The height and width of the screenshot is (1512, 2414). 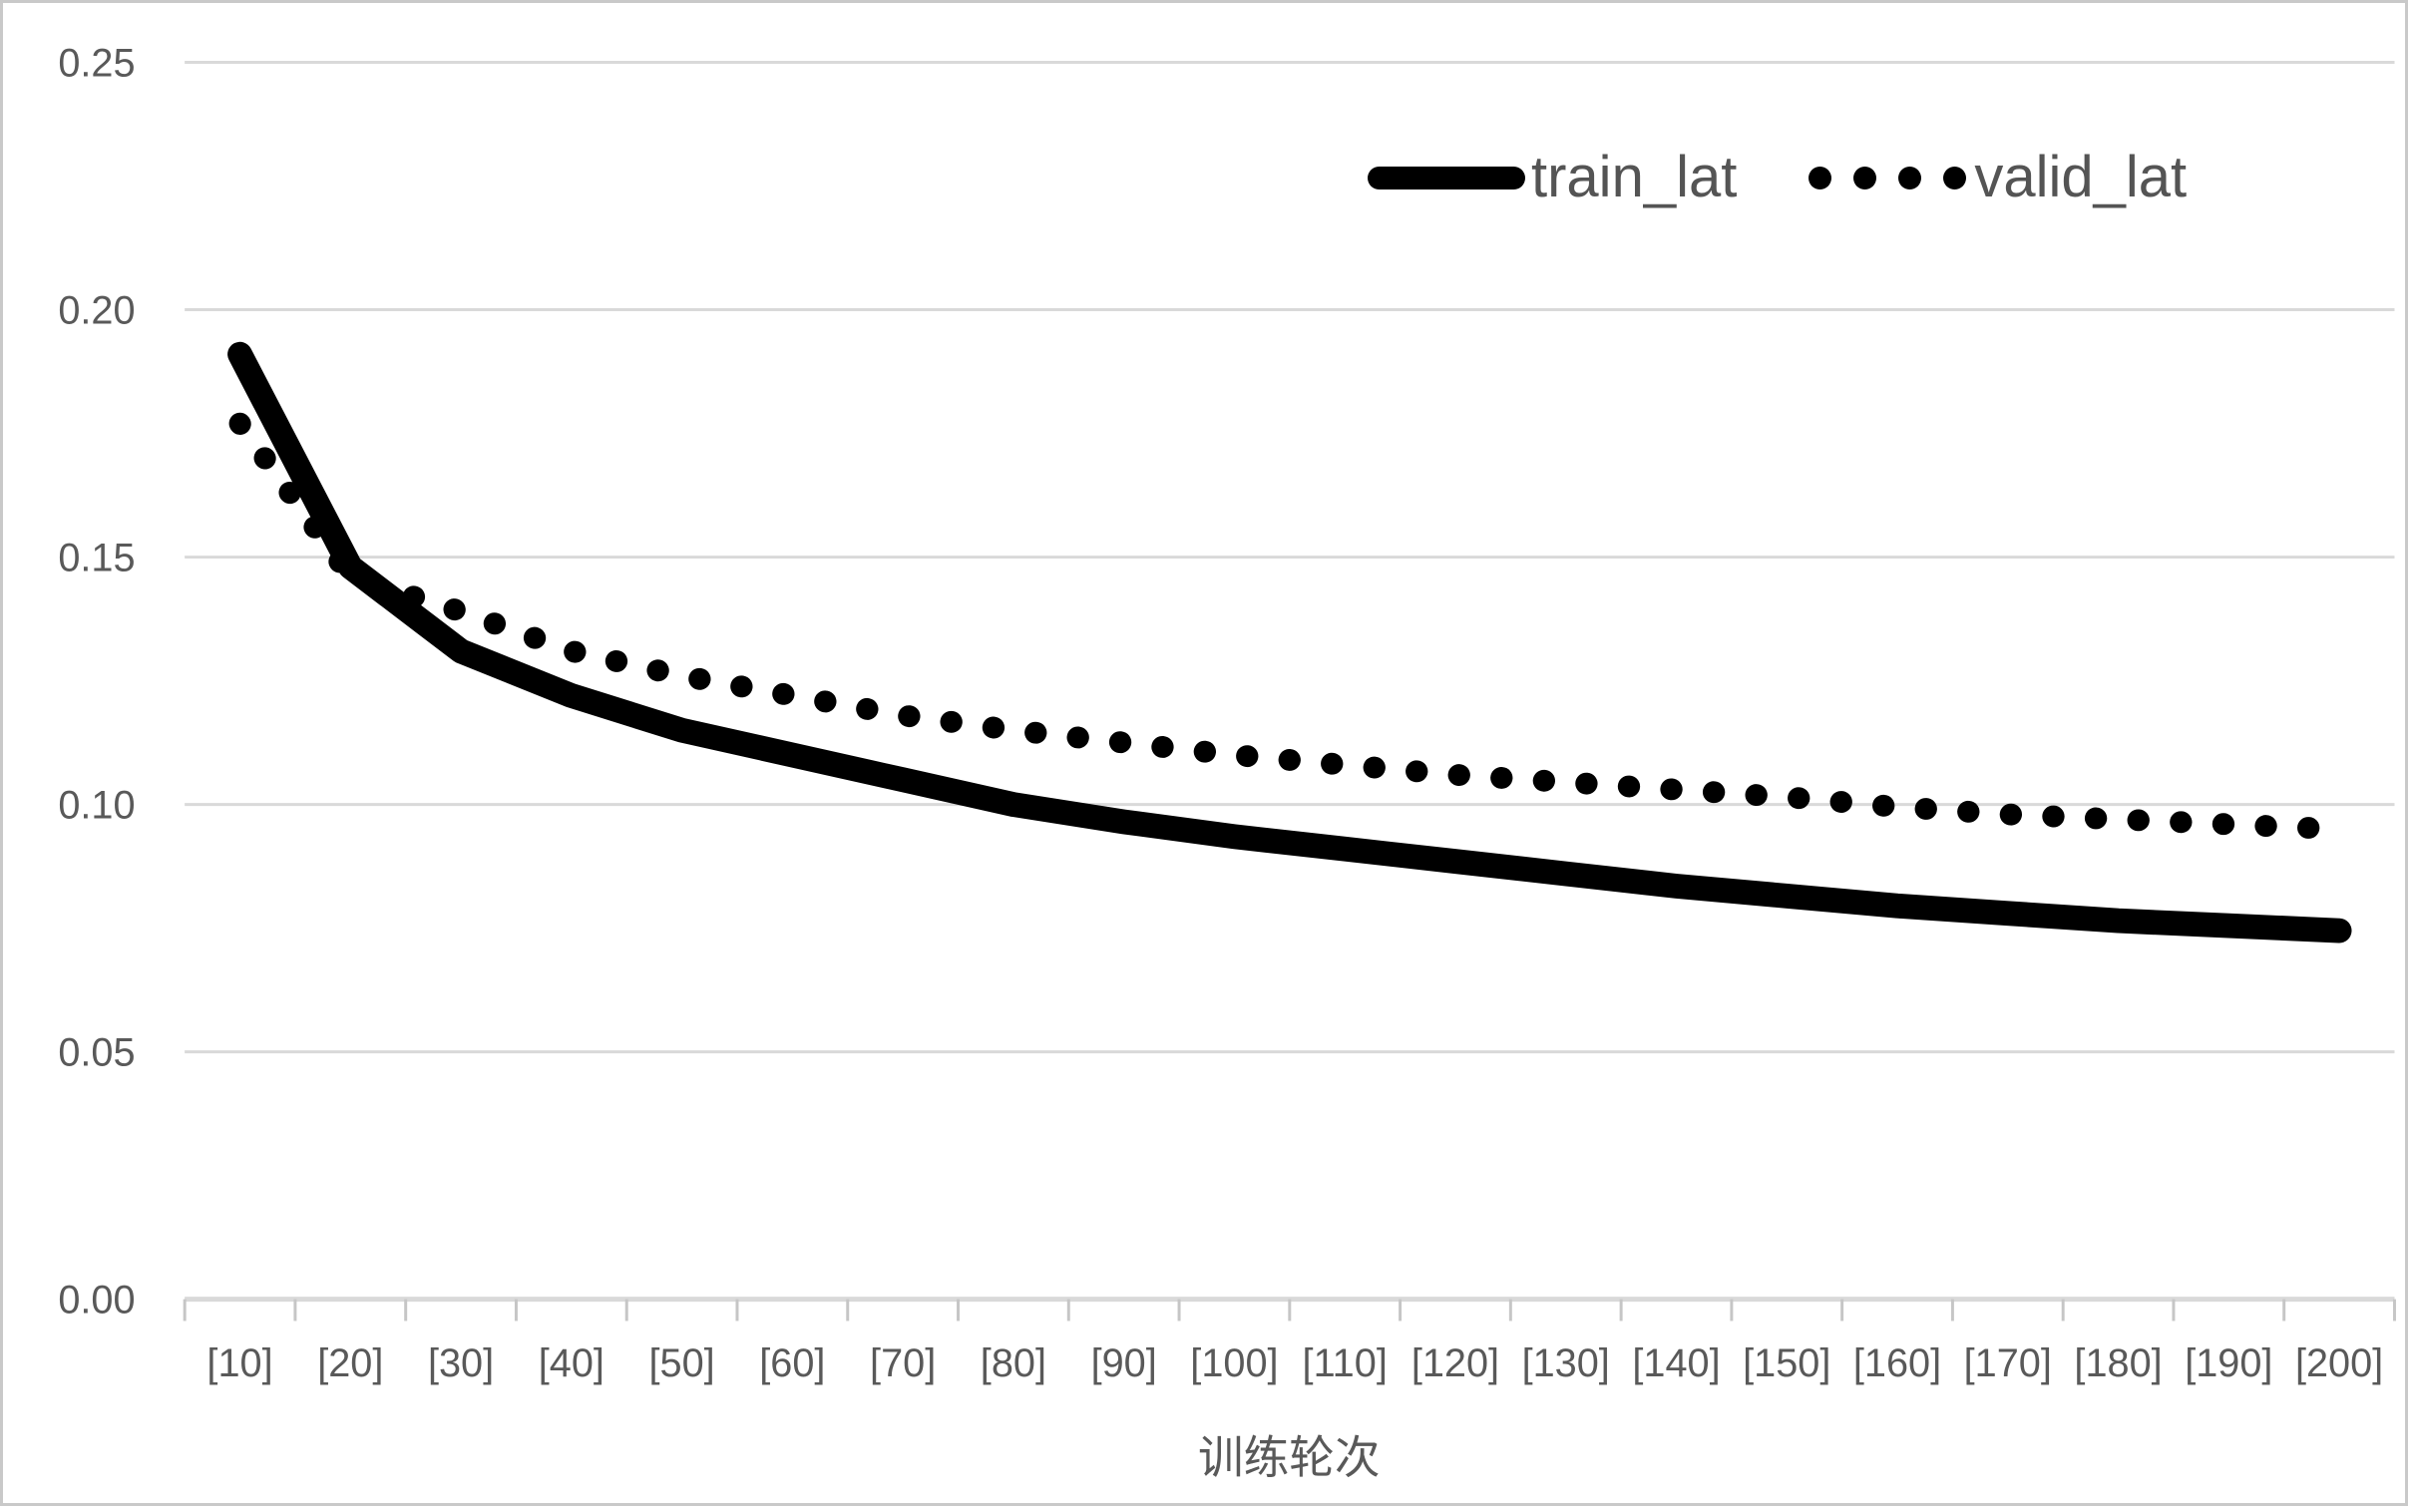 I want to click on x-tick-label: [70], so click(x=903, y=1363).